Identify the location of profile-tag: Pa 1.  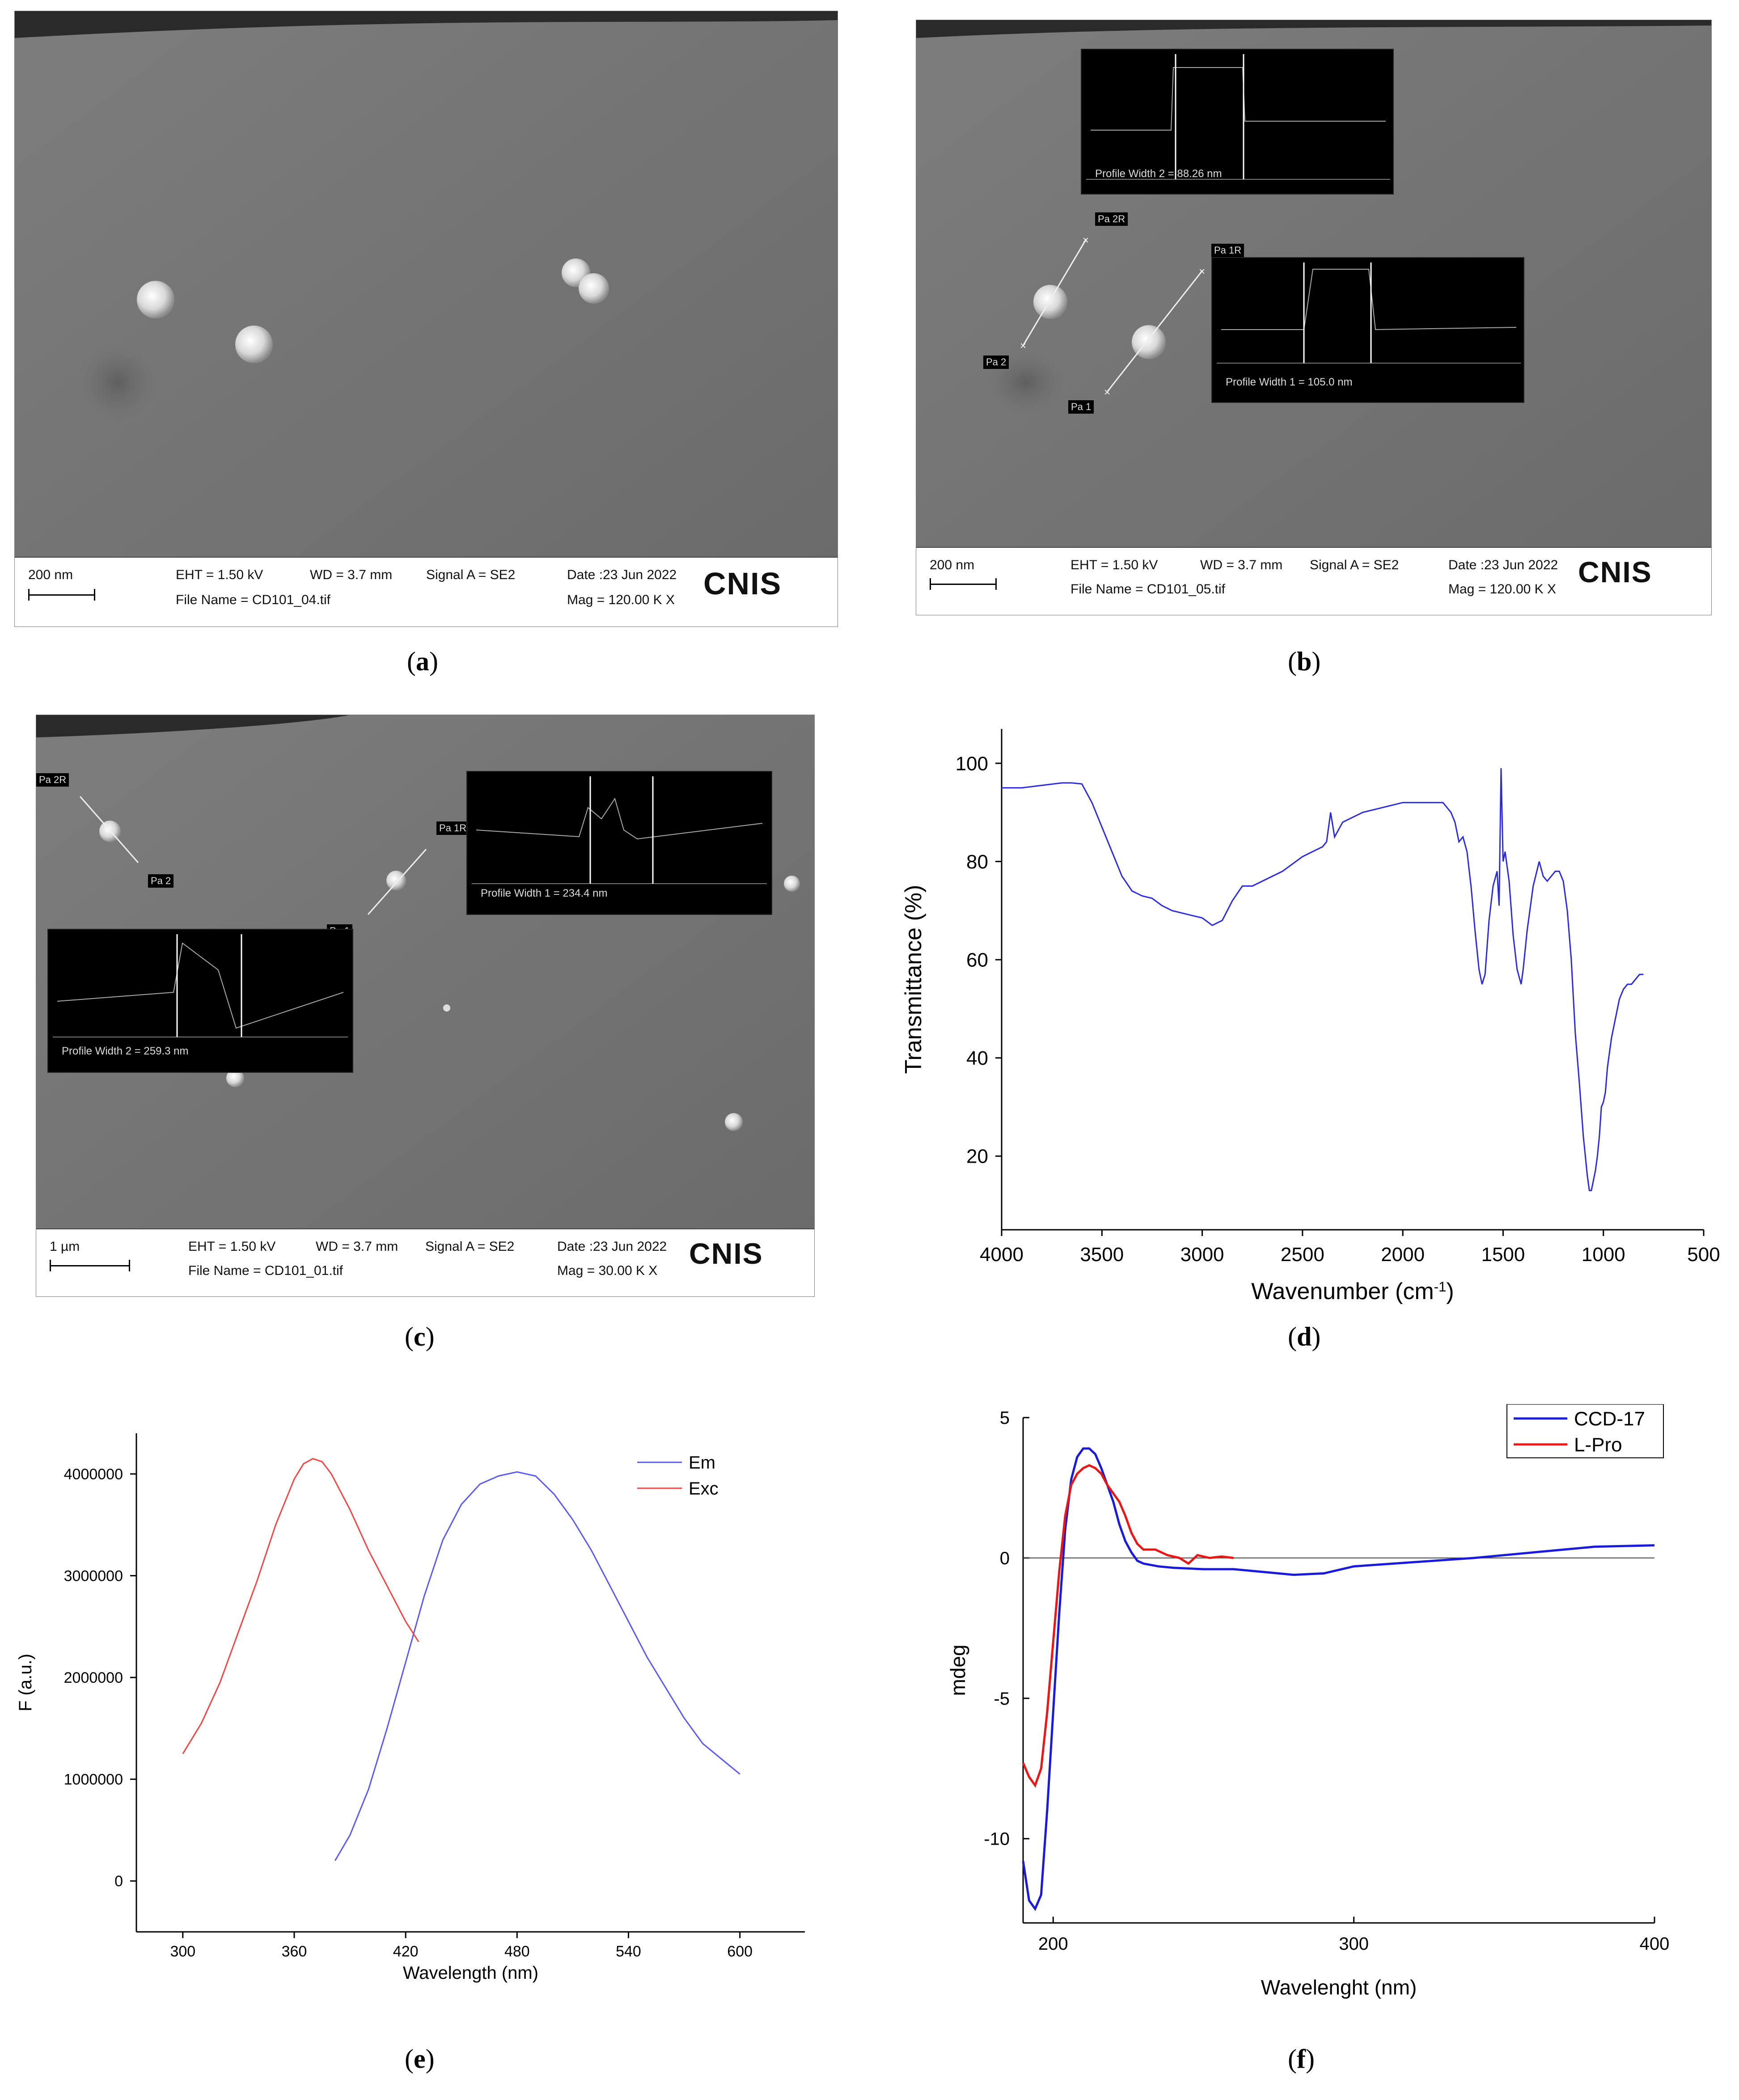
(1081, 407).